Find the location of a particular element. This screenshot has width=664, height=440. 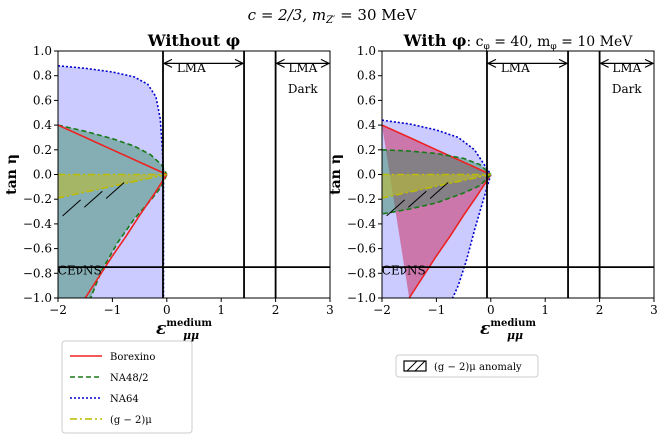

panel-title: Without φ is located at coordinates (194, 40).